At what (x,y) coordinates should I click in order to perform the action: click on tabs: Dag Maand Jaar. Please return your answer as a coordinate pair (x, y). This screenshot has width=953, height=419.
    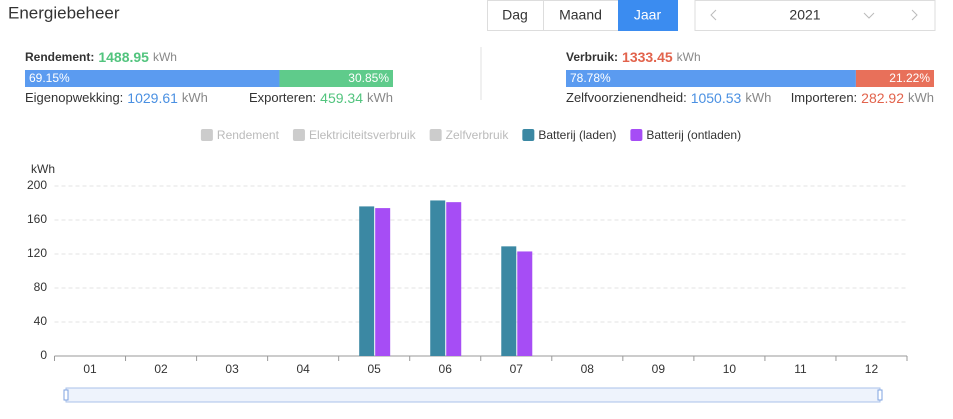
    Looking at the image, I should click on (582, 15).